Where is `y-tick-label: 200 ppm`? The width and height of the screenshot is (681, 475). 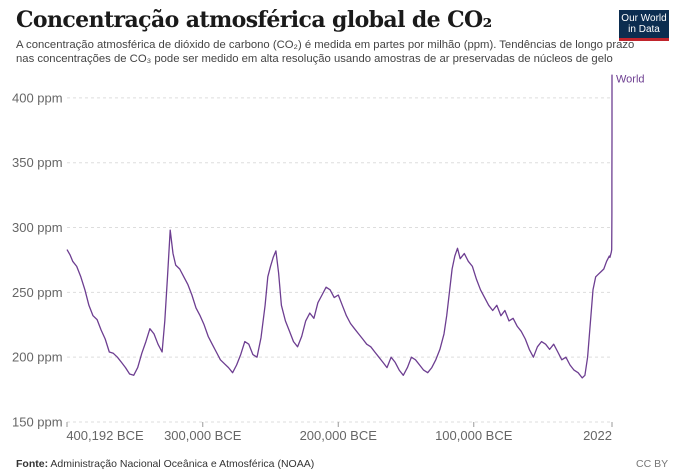
y-tick-label: 200 ppm is located at coordinates (37, 357).